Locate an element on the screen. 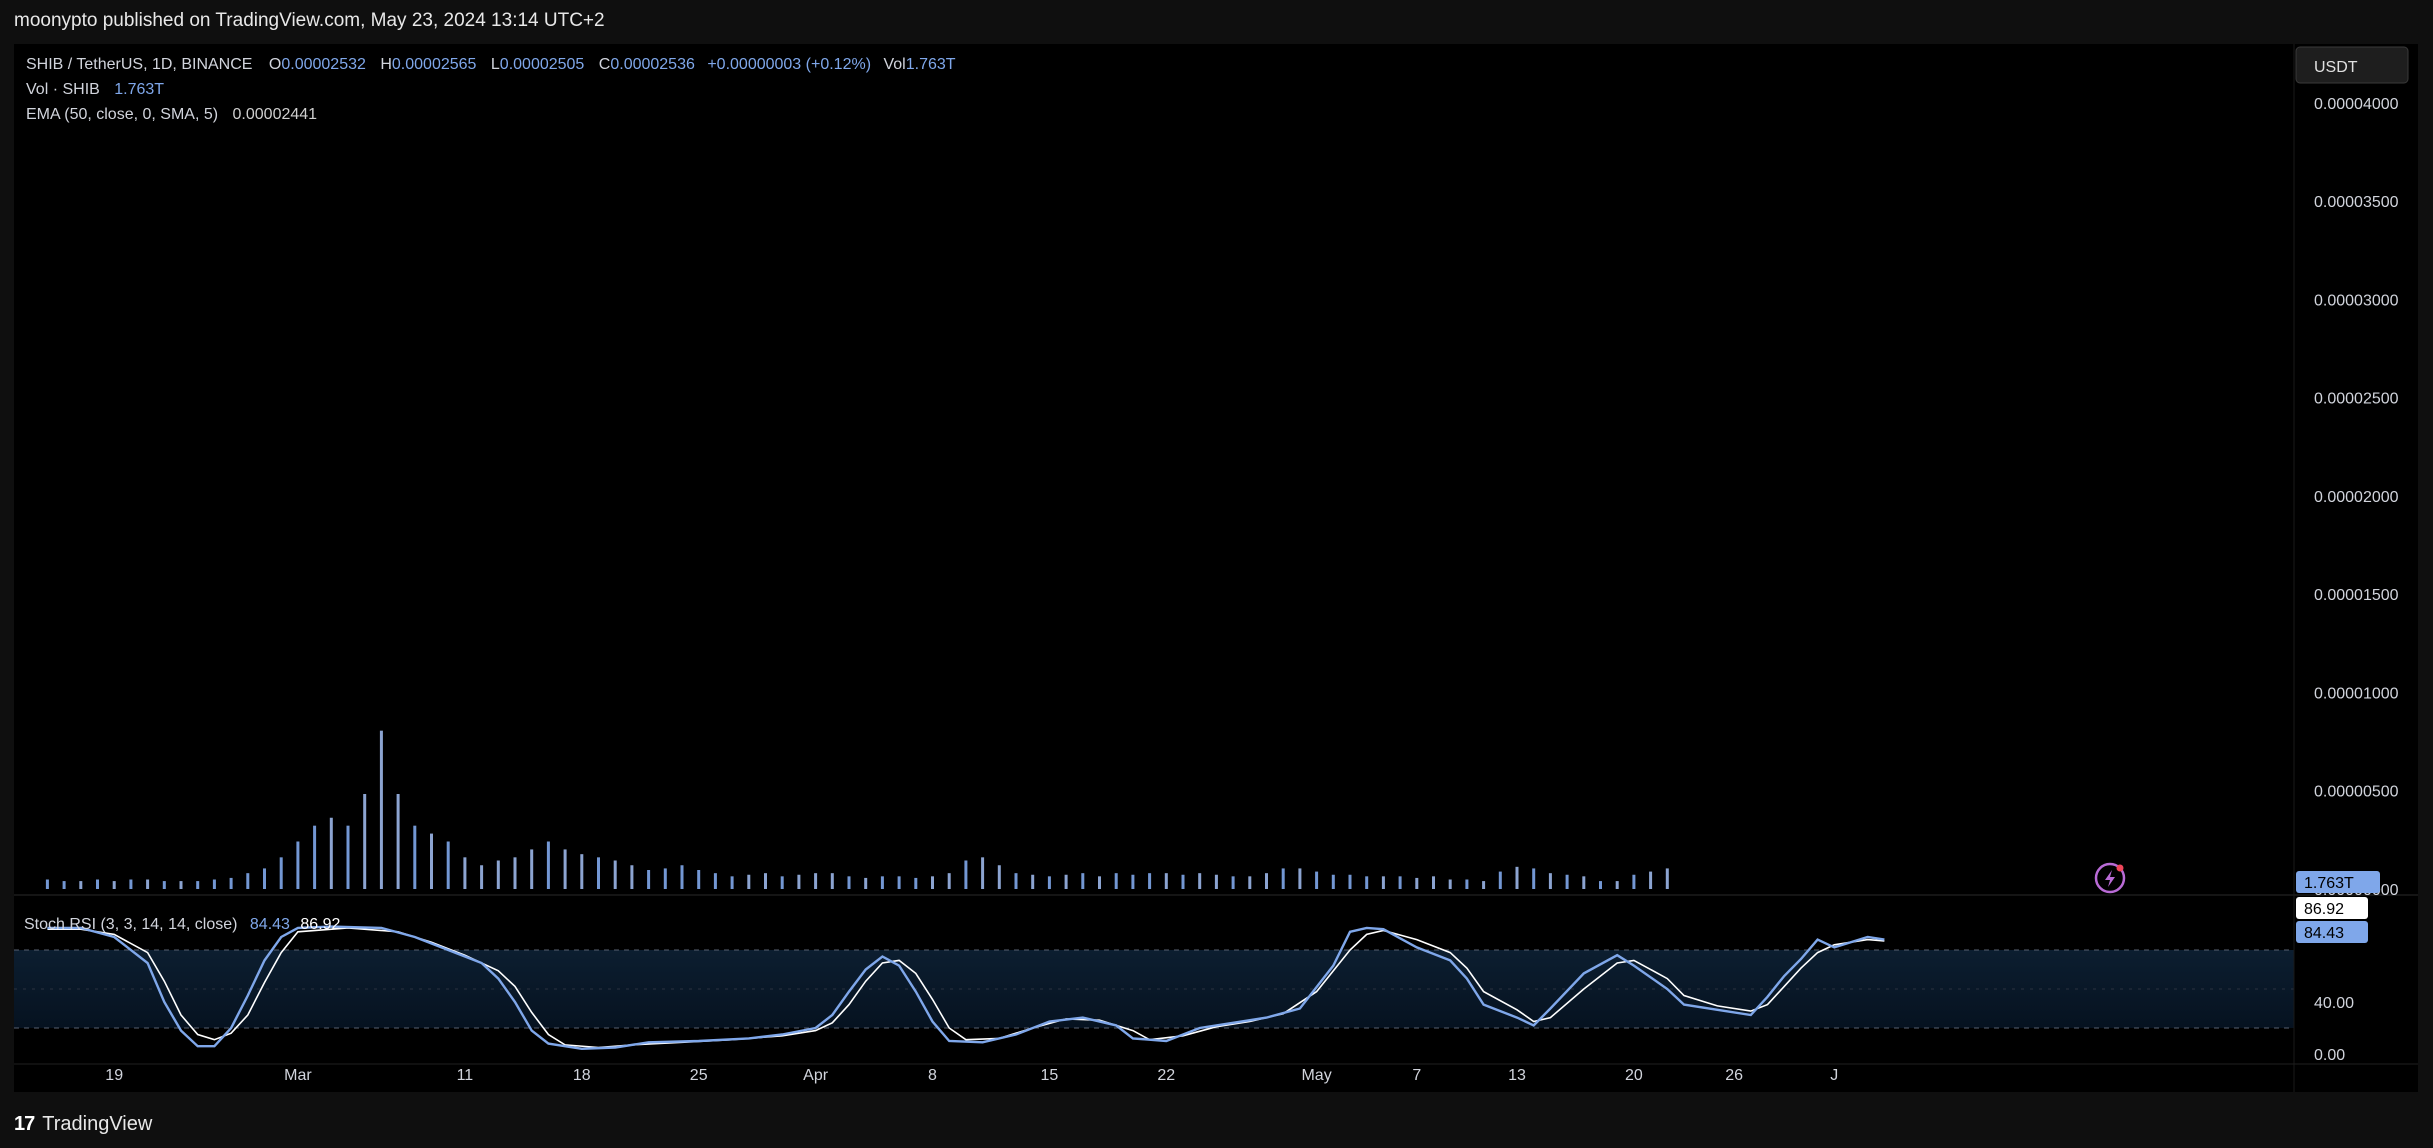 This screenshot has width=2433, height=1148. volume-badge: 1.763T is located at coordinates (2338, 882).